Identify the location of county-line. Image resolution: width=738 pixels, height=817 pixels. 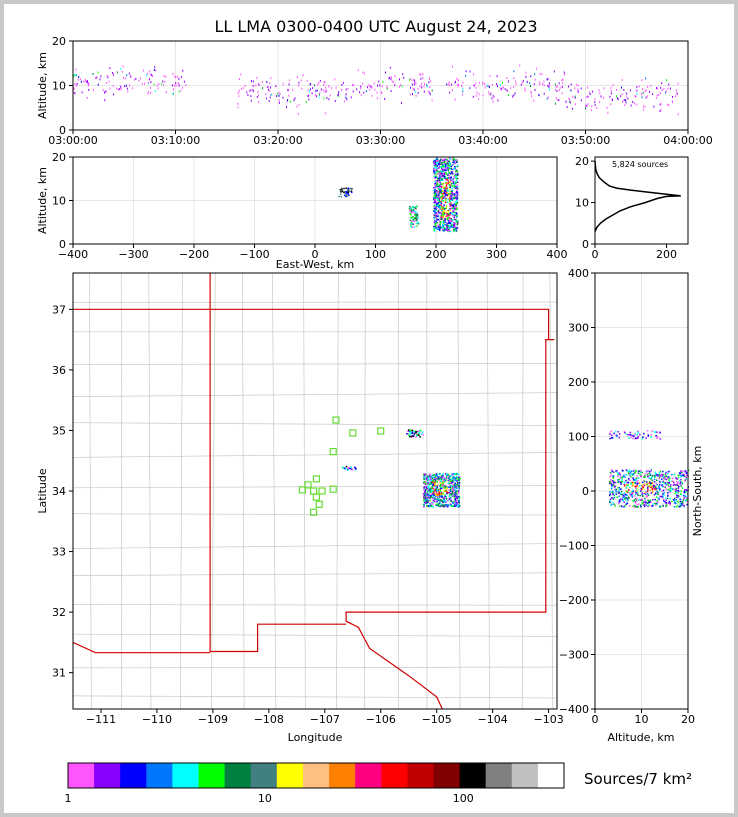
(181, 491).